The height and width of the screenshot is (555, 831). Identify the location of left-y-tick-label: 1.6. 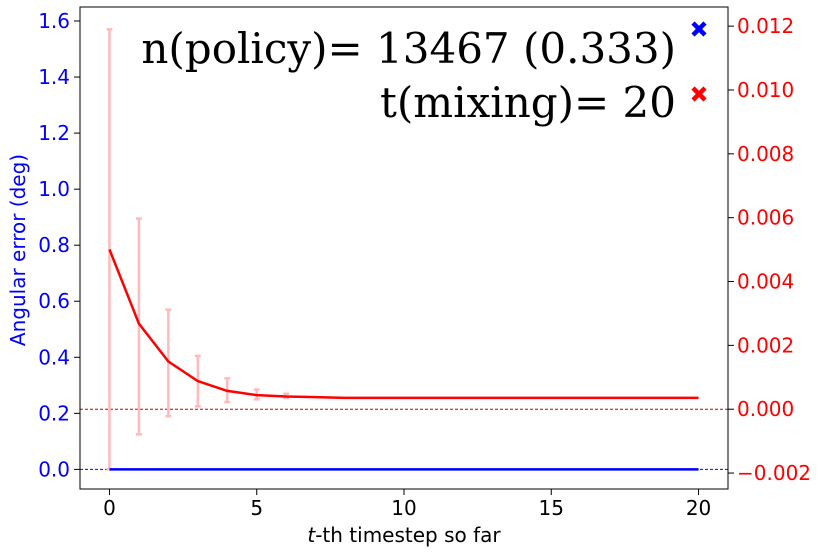
(54, 21).